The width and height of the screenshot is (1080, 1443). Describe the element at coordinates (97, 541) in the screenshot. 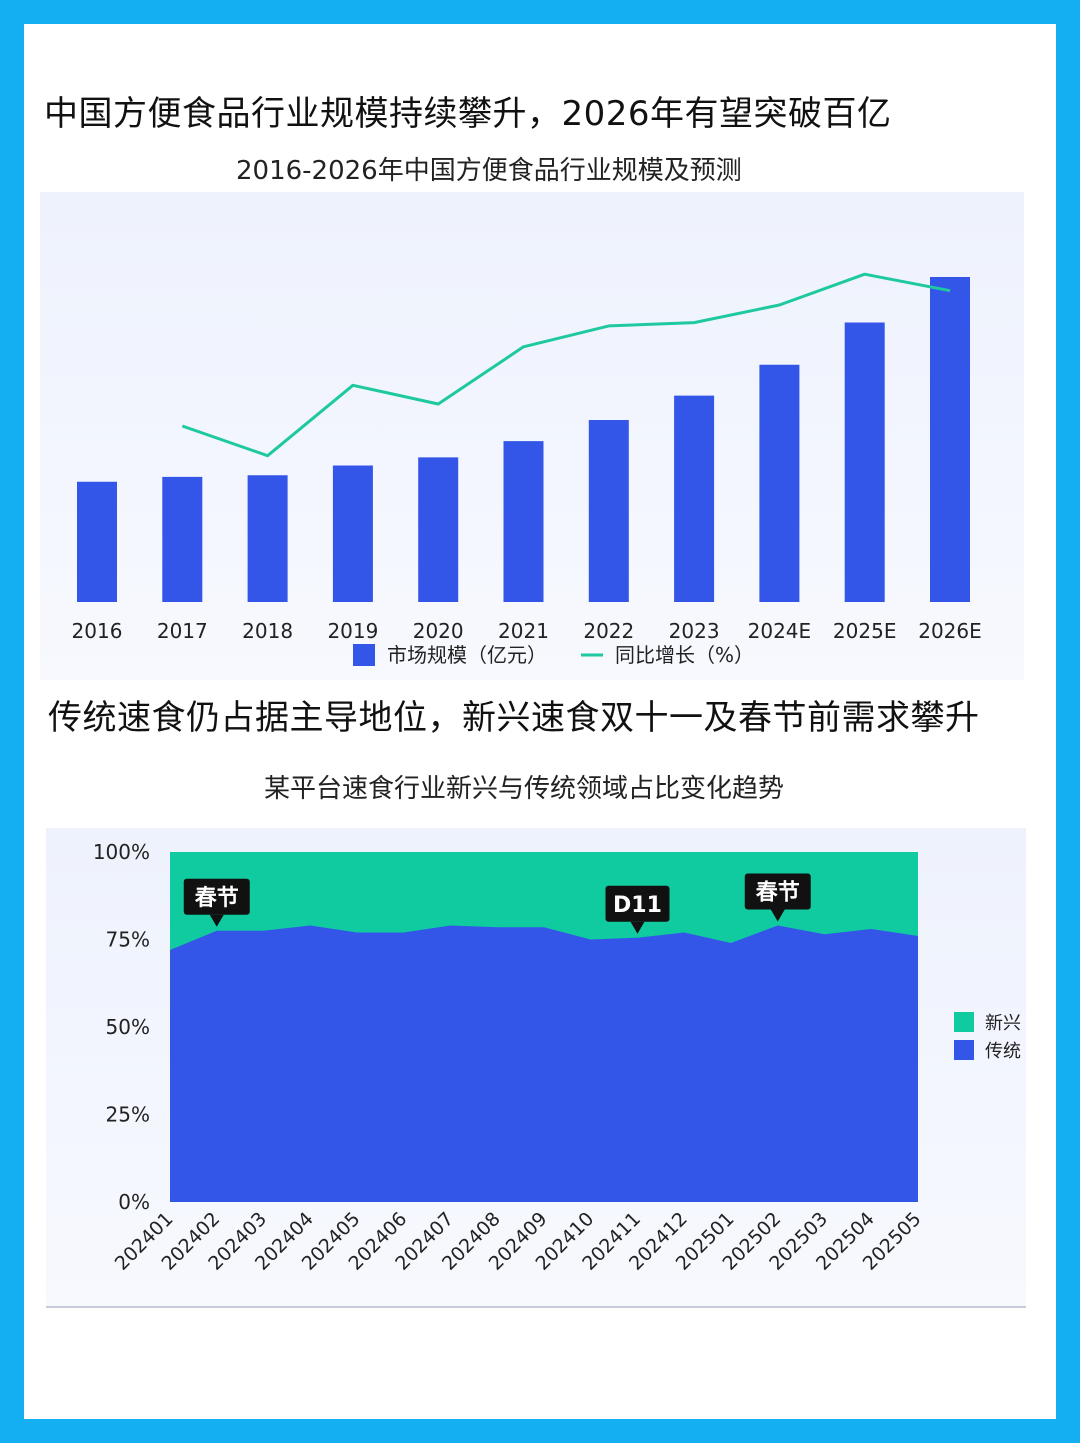

I see `bar-2016` at that location.